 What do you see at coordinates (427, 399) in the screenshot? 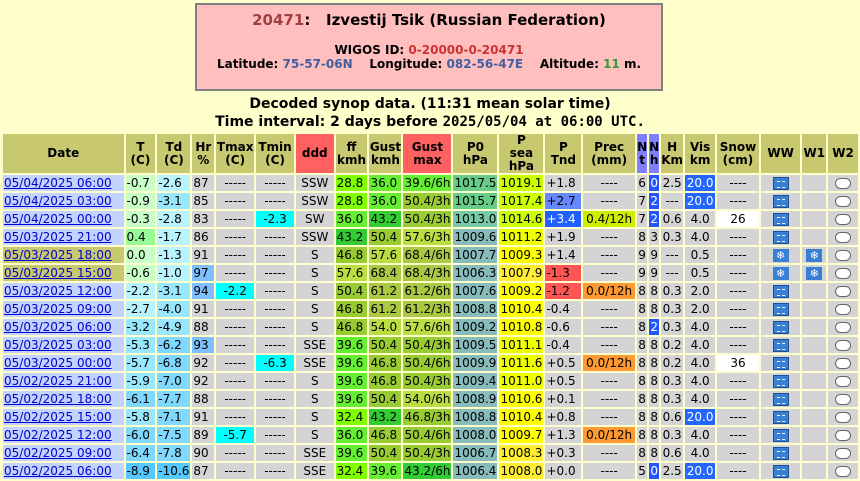
I see `cell-gmax: 54.0/6h` at bounding box center [427, 399].